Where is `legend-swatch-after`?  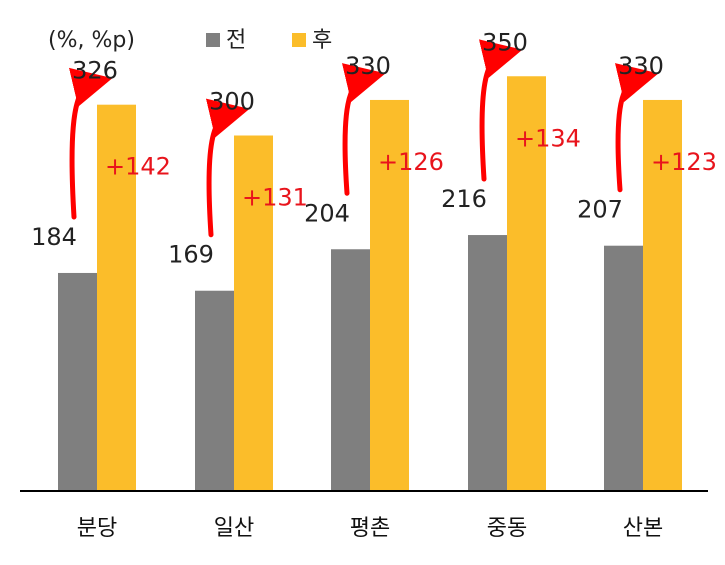 legend-swatch-after is located at coordinates (299, 40).